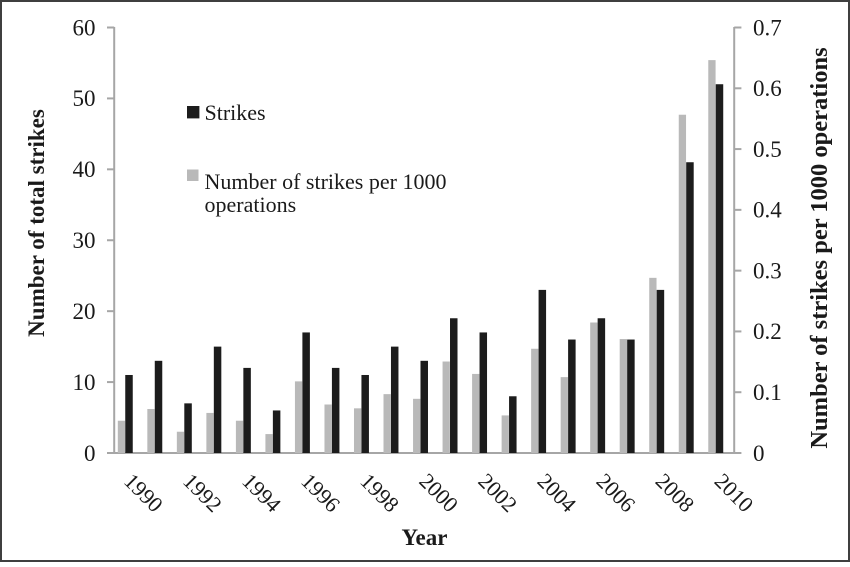  I want to click on svg-text: Year, so click(425, 537).